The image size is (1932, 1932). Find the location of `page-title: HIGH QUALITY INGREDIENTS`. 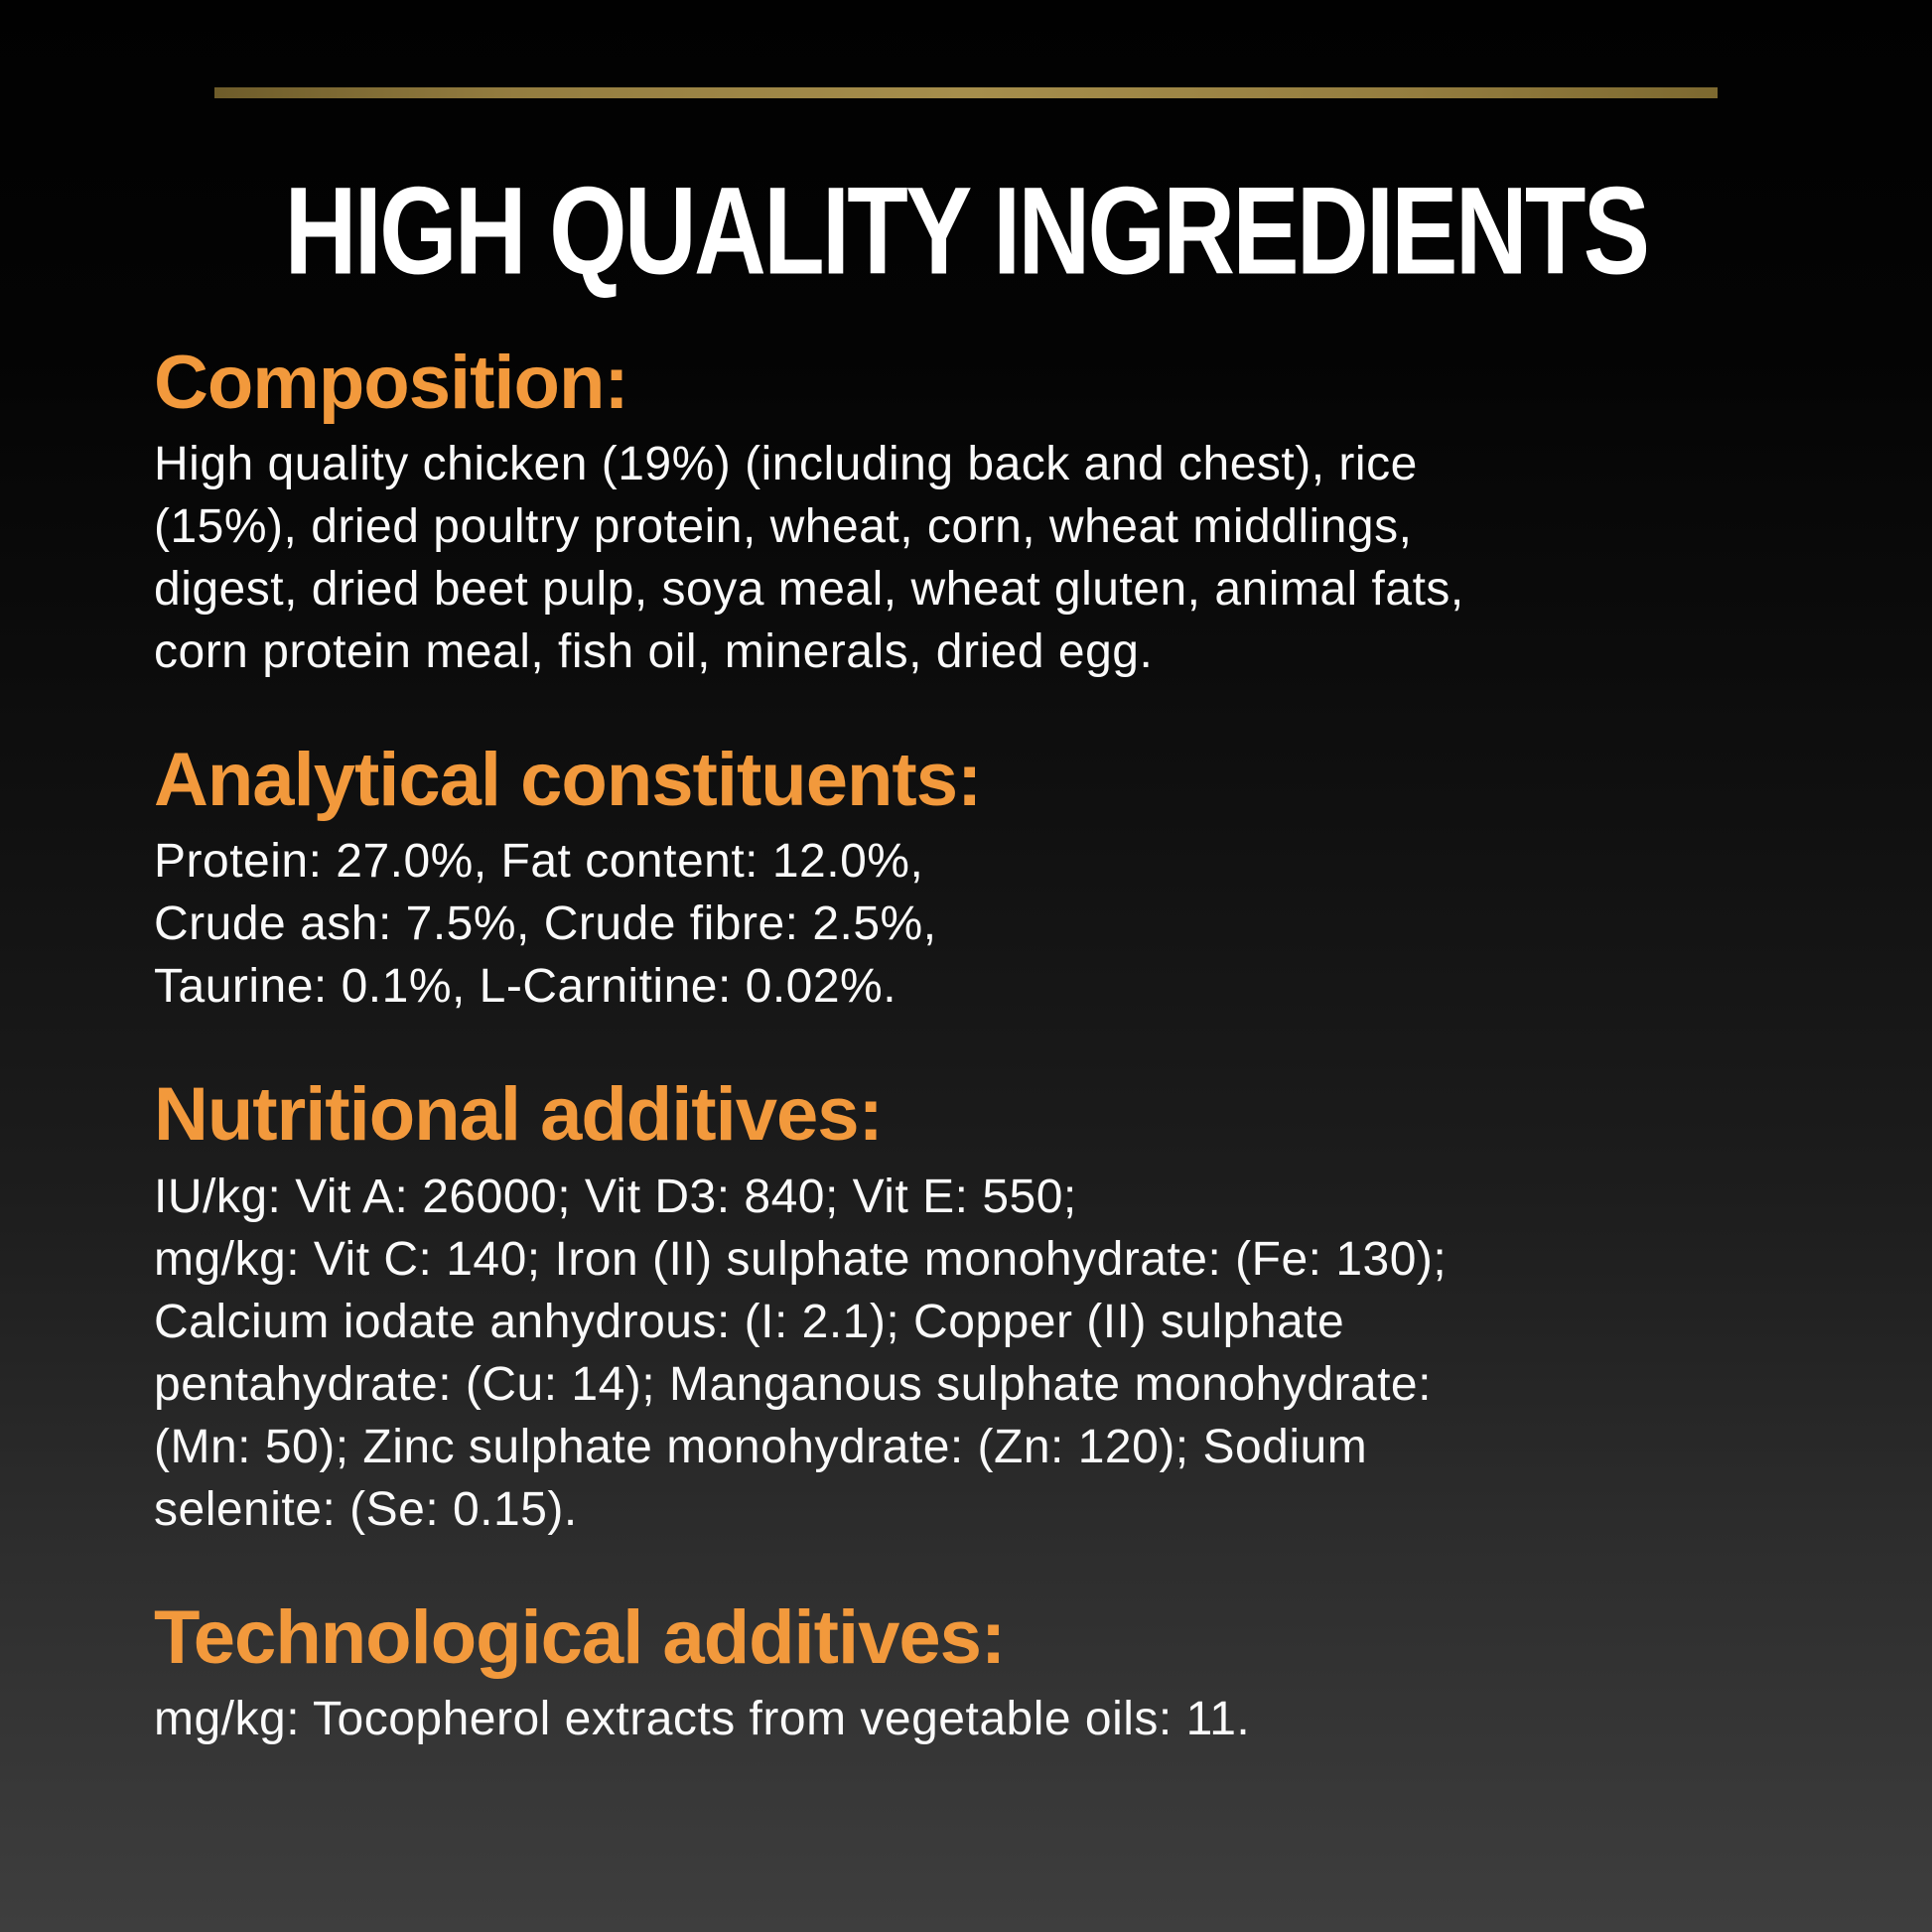

page-title: HIGH QUALITY INGREDIENTS is located at coordinates (967, 231).